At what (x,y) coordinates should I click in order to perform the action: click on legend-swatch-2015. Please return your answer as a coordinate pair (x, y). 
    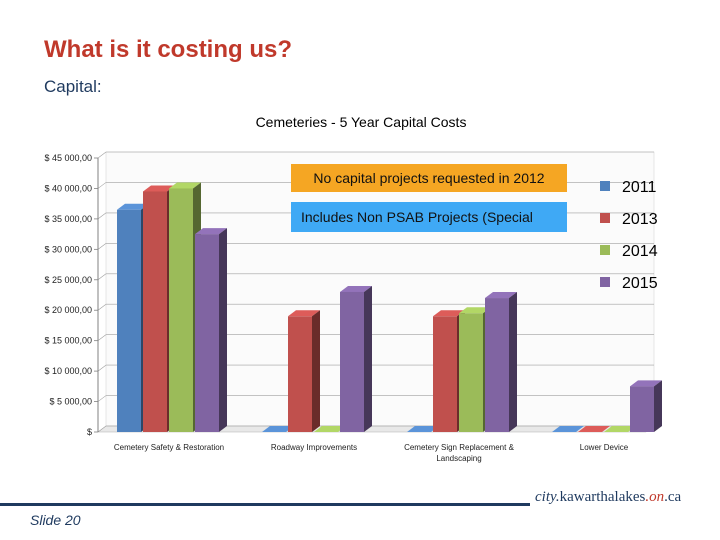
    Looking at the image, I should click on (605, 282).